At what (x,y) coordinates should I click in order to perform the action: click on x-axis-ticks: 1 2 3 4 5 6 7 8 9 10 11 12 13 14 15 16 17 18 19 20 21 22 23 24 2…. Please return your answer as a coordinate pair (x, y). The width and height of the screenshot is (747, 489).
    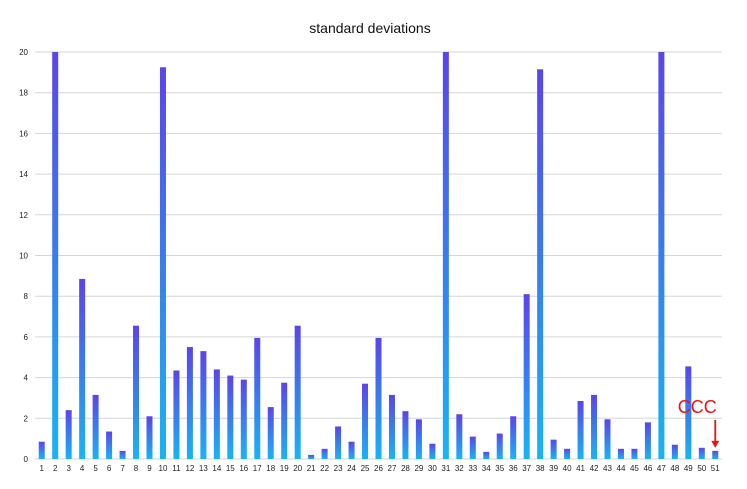
    Looking at the image, I should click on (380, 468).